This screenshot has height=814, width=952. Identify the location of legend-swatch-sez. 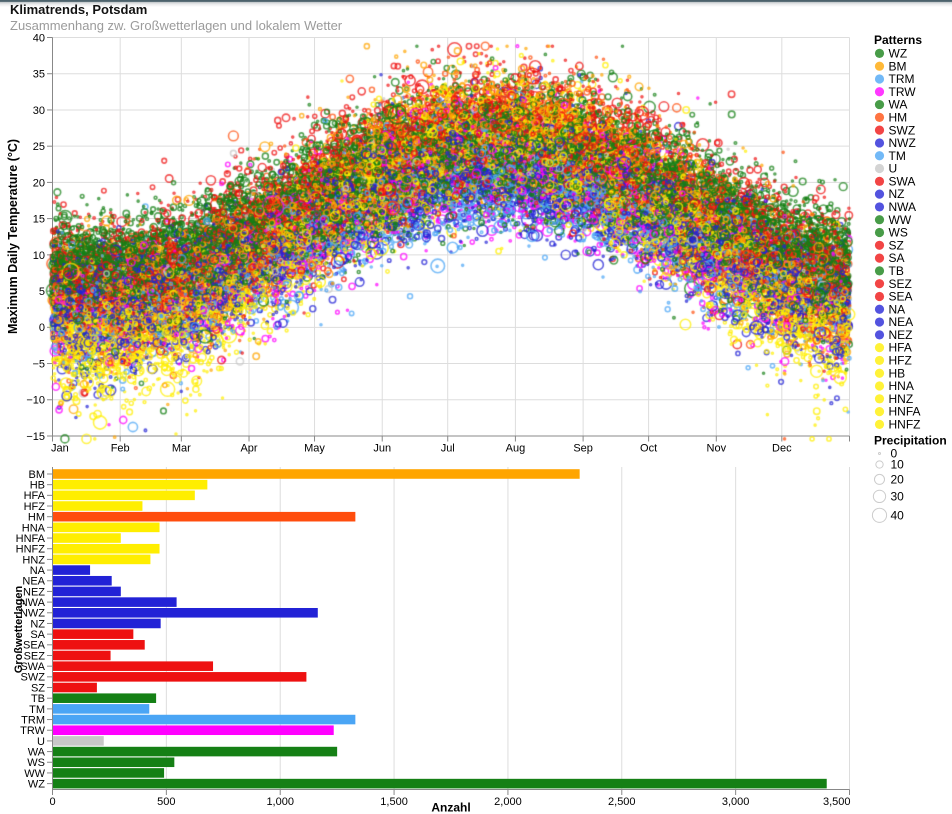
(879, 284).